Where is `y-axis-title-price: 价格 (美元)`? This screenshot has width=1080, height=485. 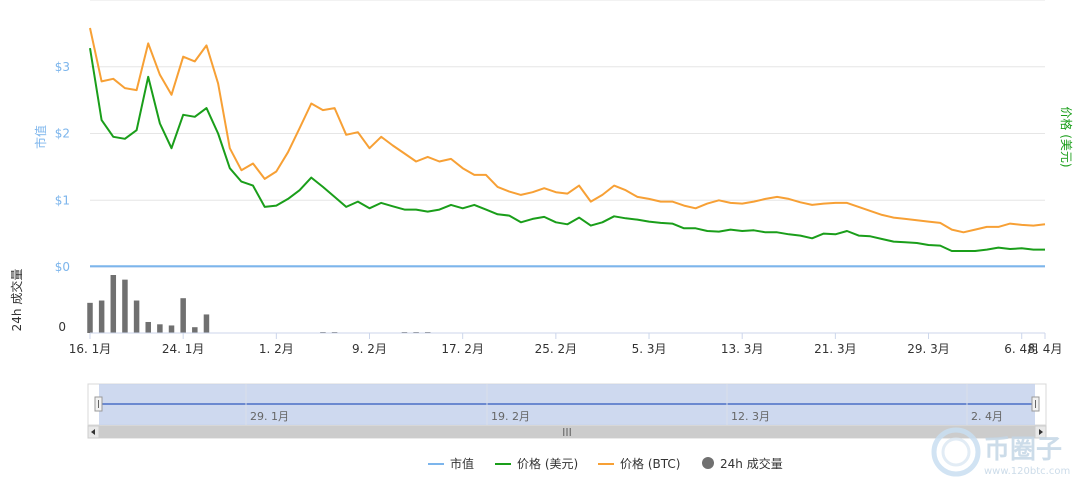 y-axis-title-price: 价格 (美元) is located at coordinates (1066, 136).